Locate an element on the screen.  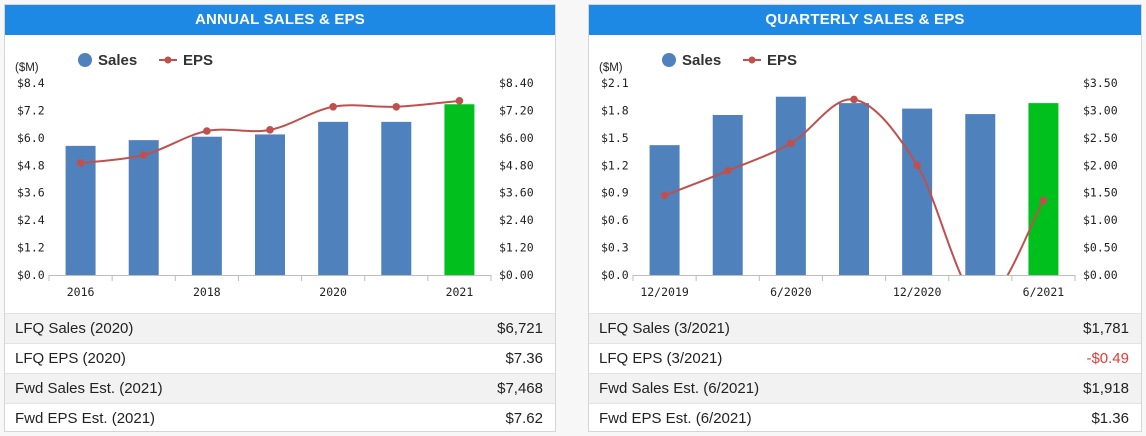
stat-label: LFQ EPS (3/2021) is located at coordinates (661, 358).